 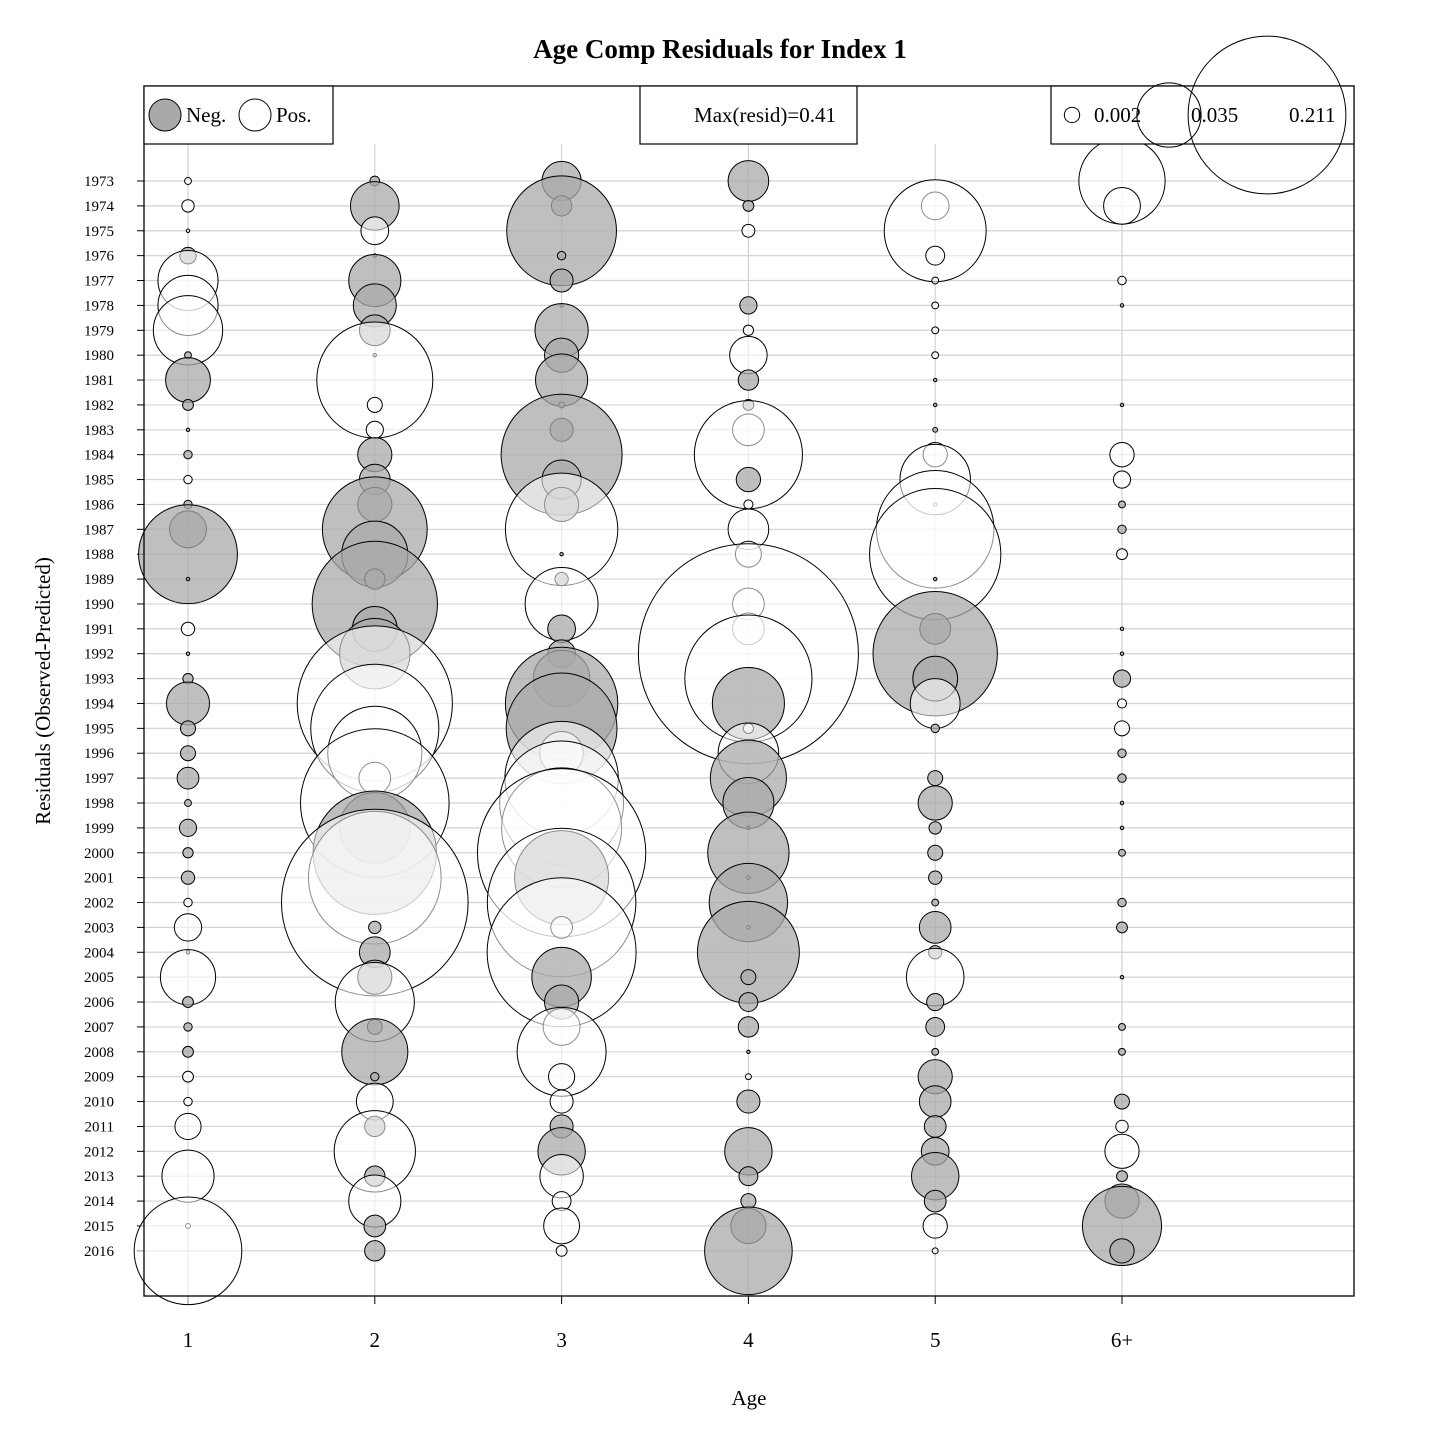 I want to click on y-tick-label: 1981, so click(x=99, y=381).